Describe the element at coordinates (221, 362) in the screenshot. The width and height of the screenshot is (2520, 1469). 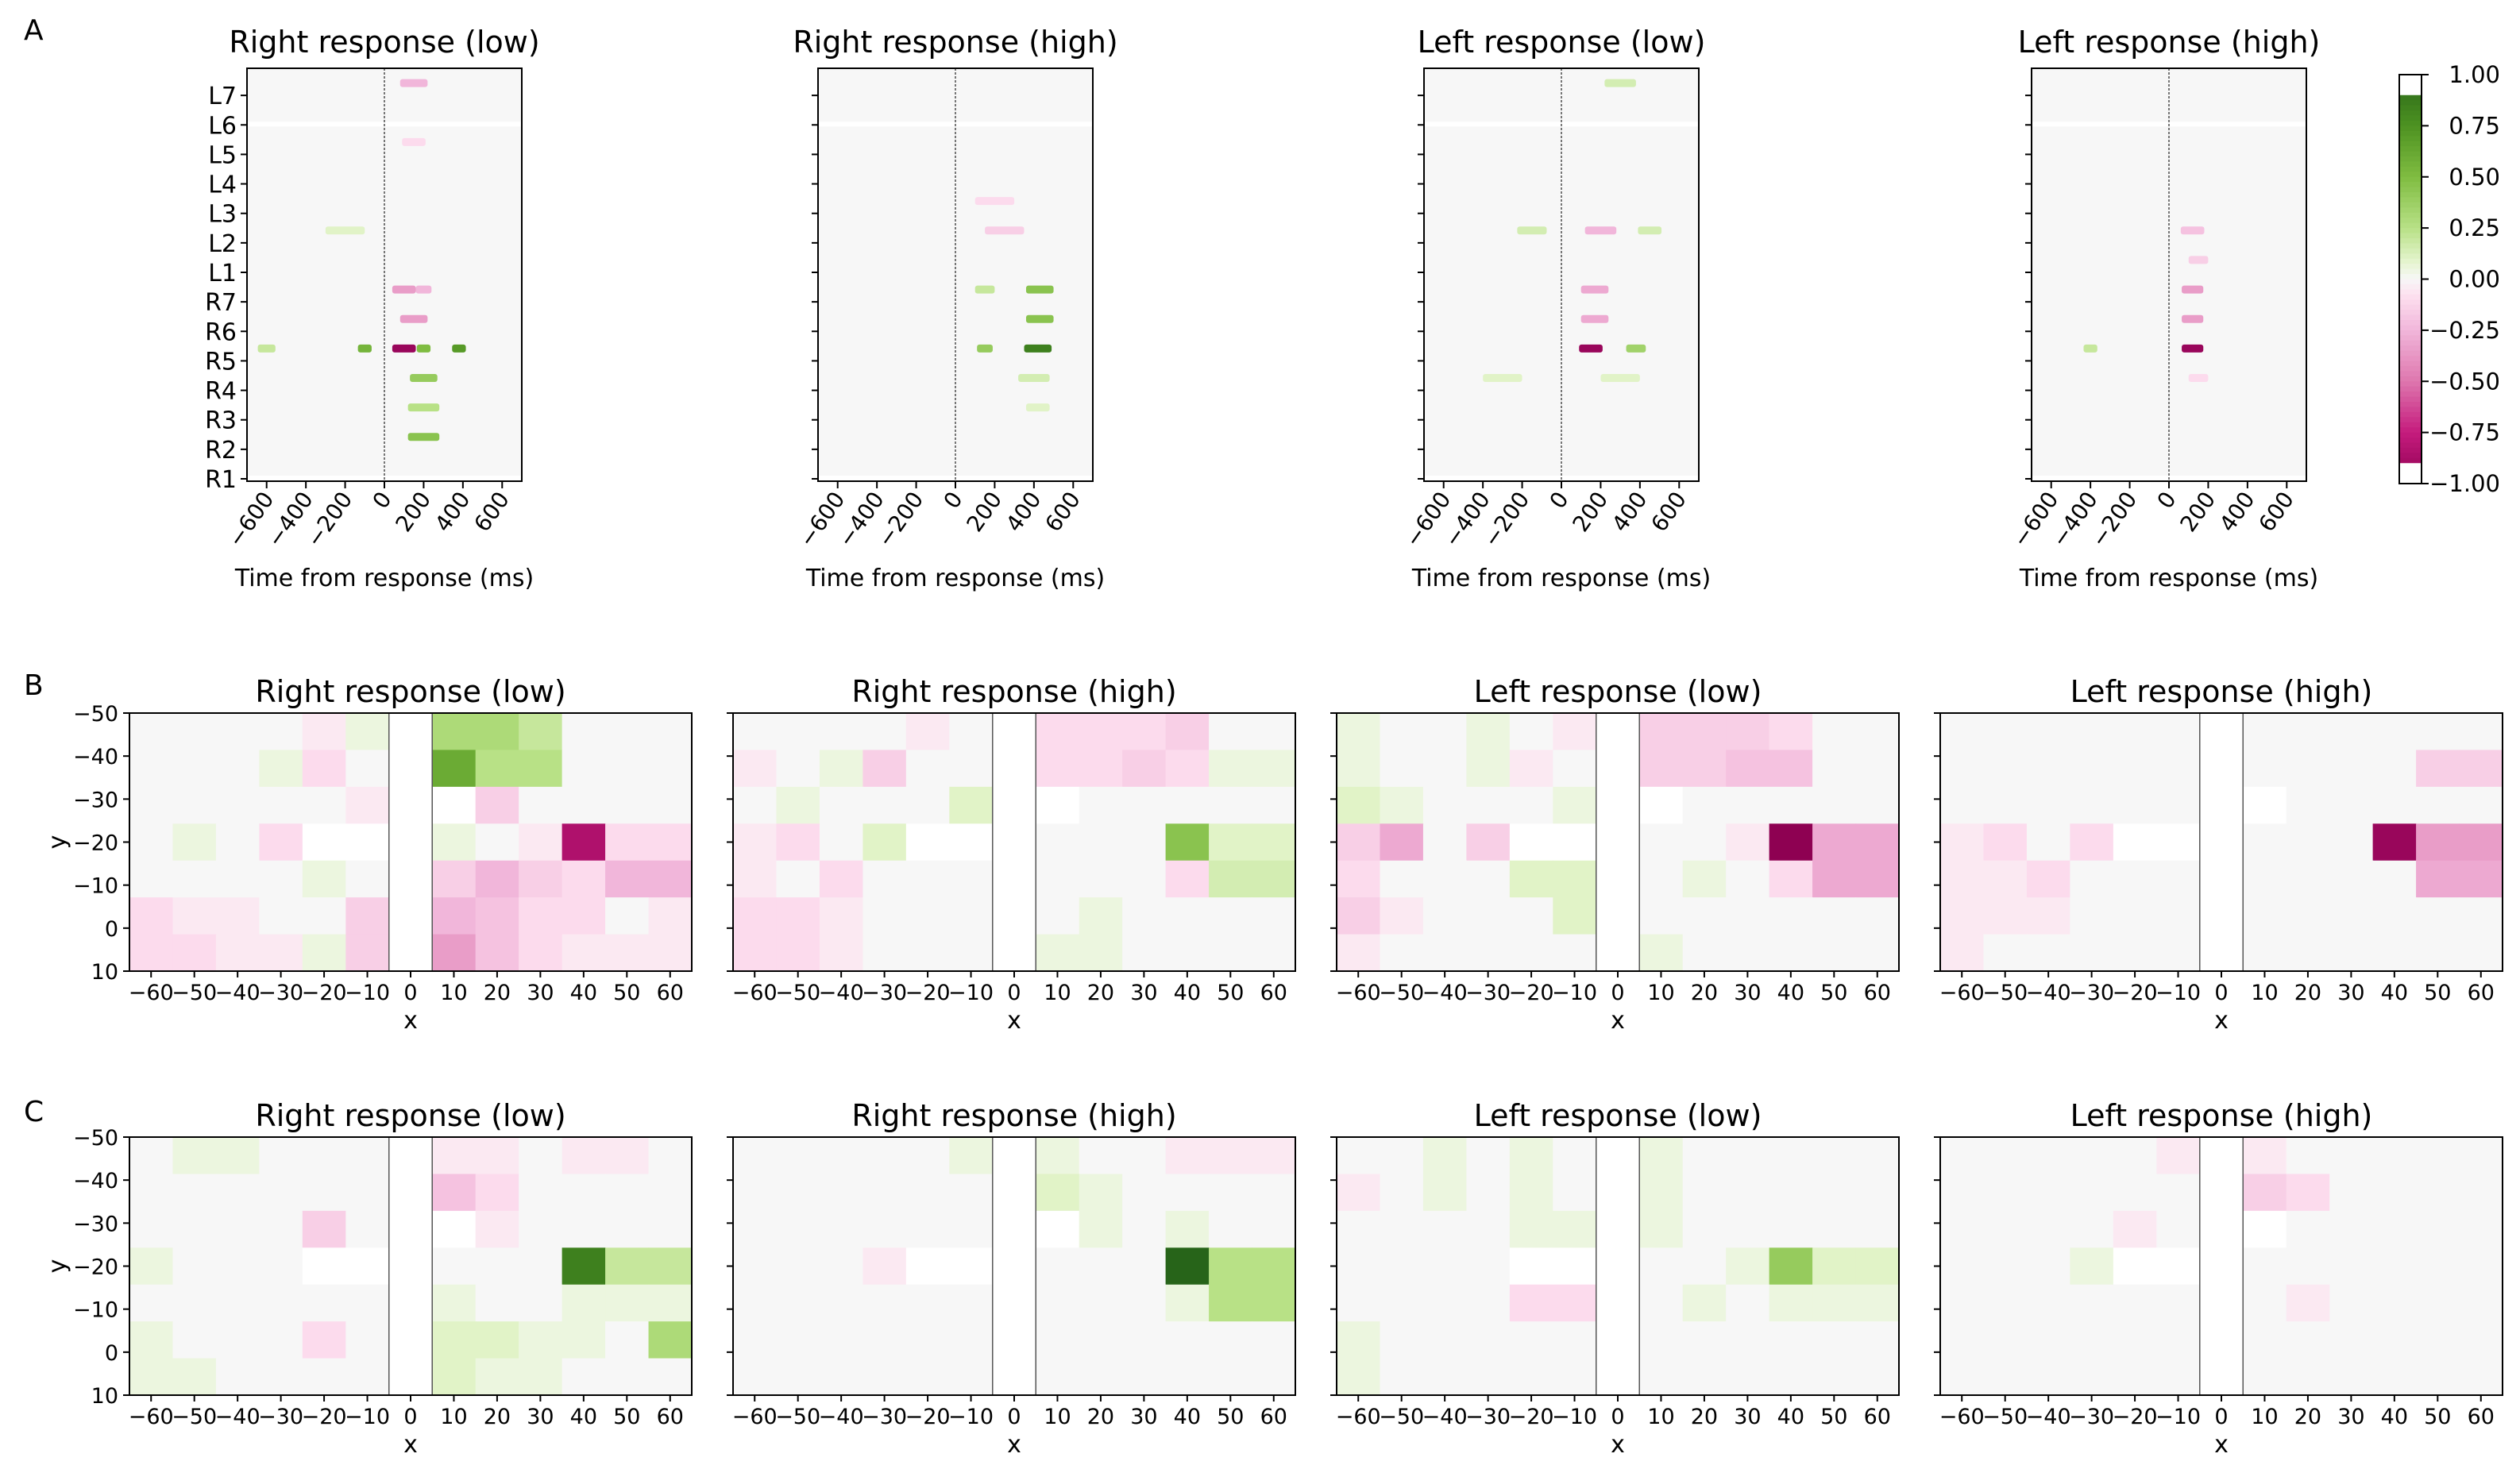
I see `y-tick-label: R5` at that location.